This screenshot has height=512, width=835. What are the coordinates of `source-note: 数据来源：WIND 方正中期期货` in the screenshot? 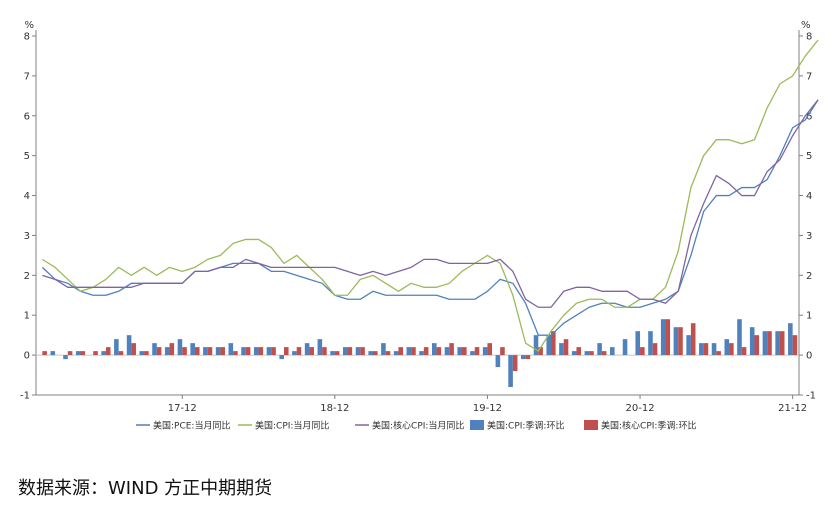 It's located at (145, 488).